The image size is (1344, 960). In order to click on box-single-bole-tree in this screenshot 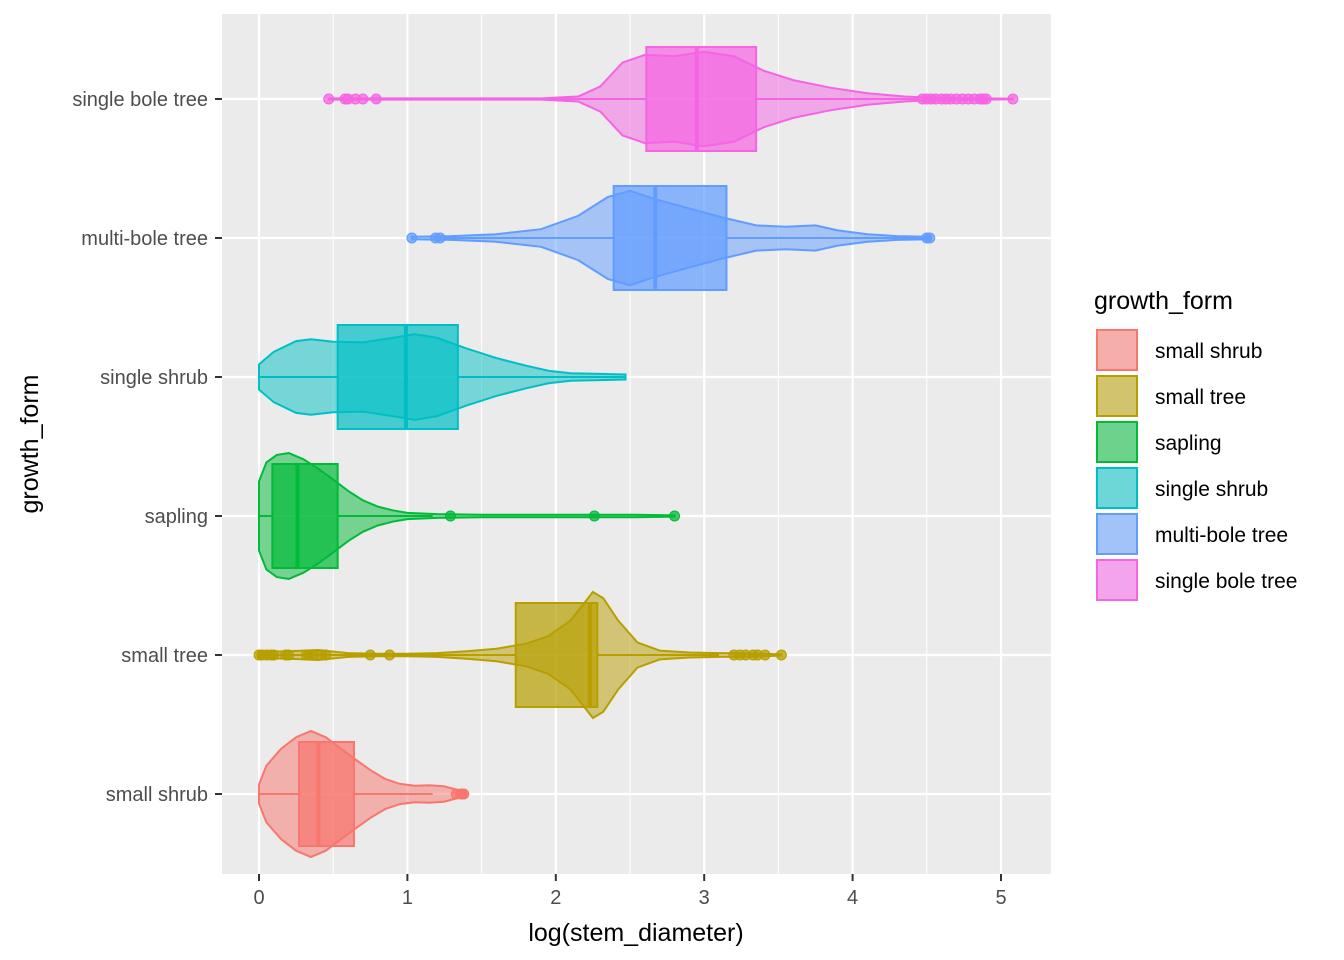, I will do `click(701, 99)`.